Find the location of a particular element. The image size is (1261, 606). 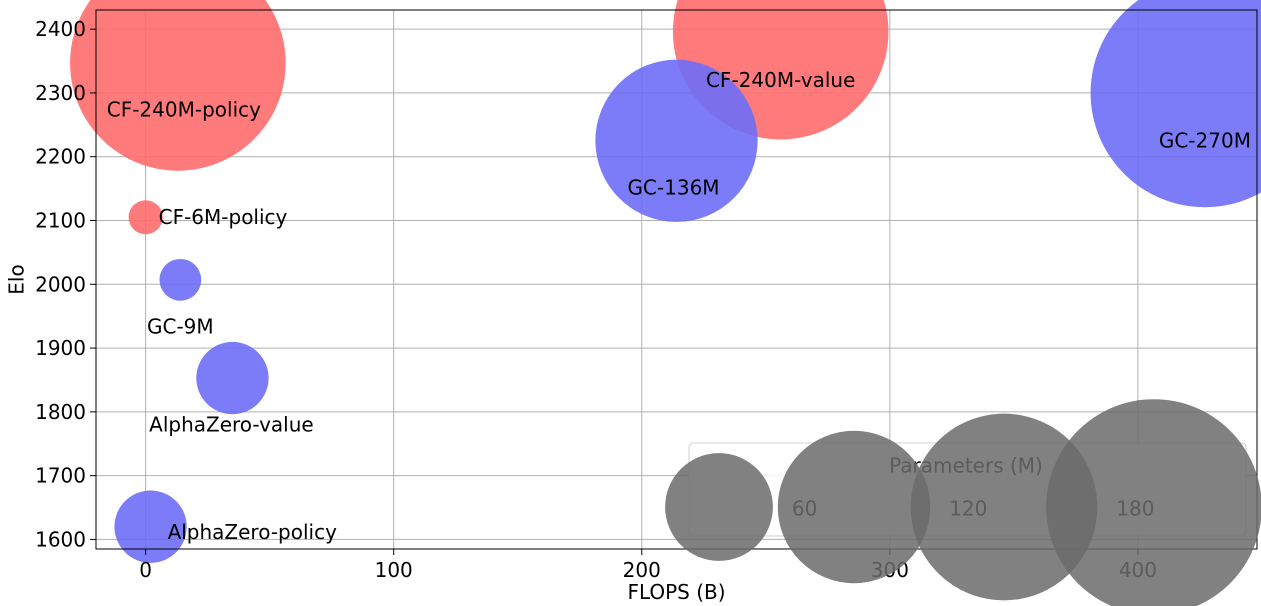

x-tick-label: 100 is located at coordinates (394, 570).